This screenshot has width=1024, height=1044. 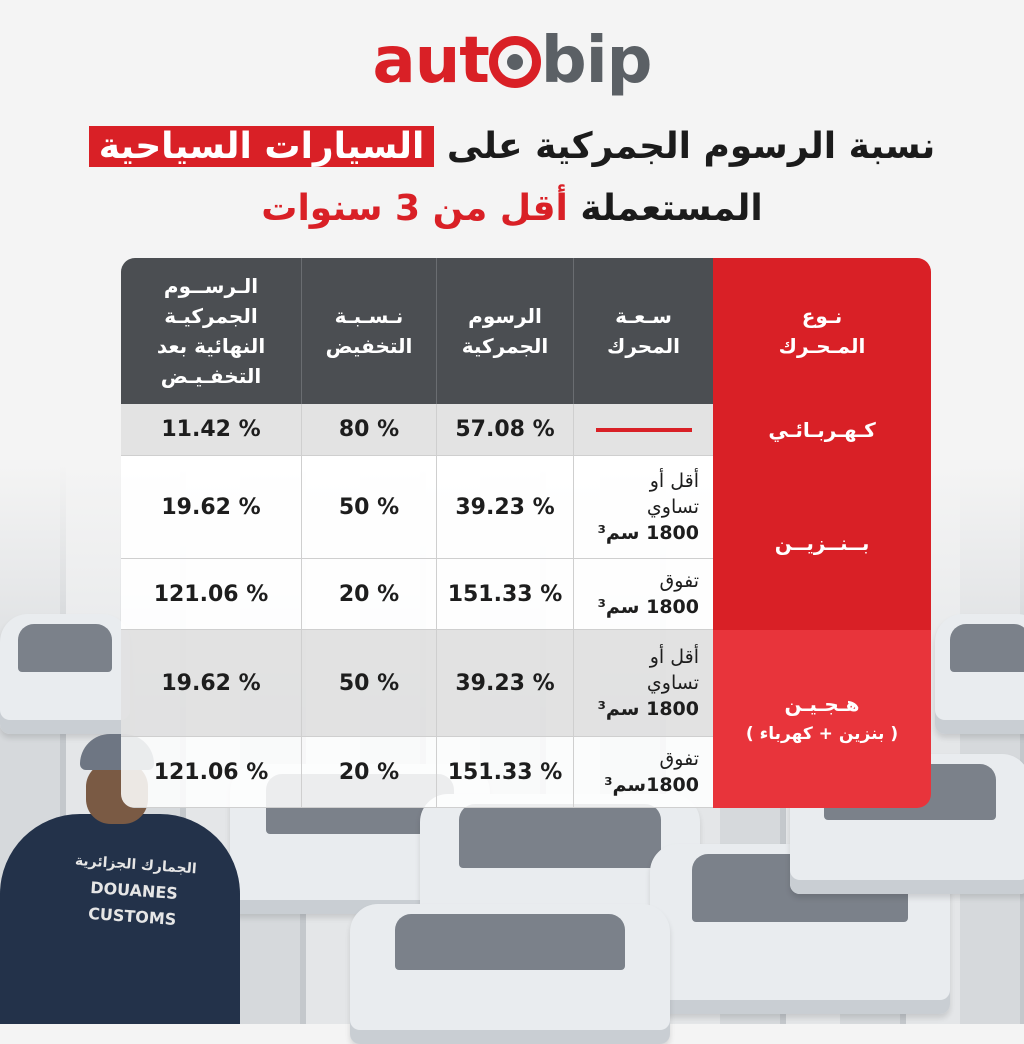 I want to click on engine-type-hybrid: هـجـيـن ( بنزين + كهرباء ), so click(x=822, y=719).